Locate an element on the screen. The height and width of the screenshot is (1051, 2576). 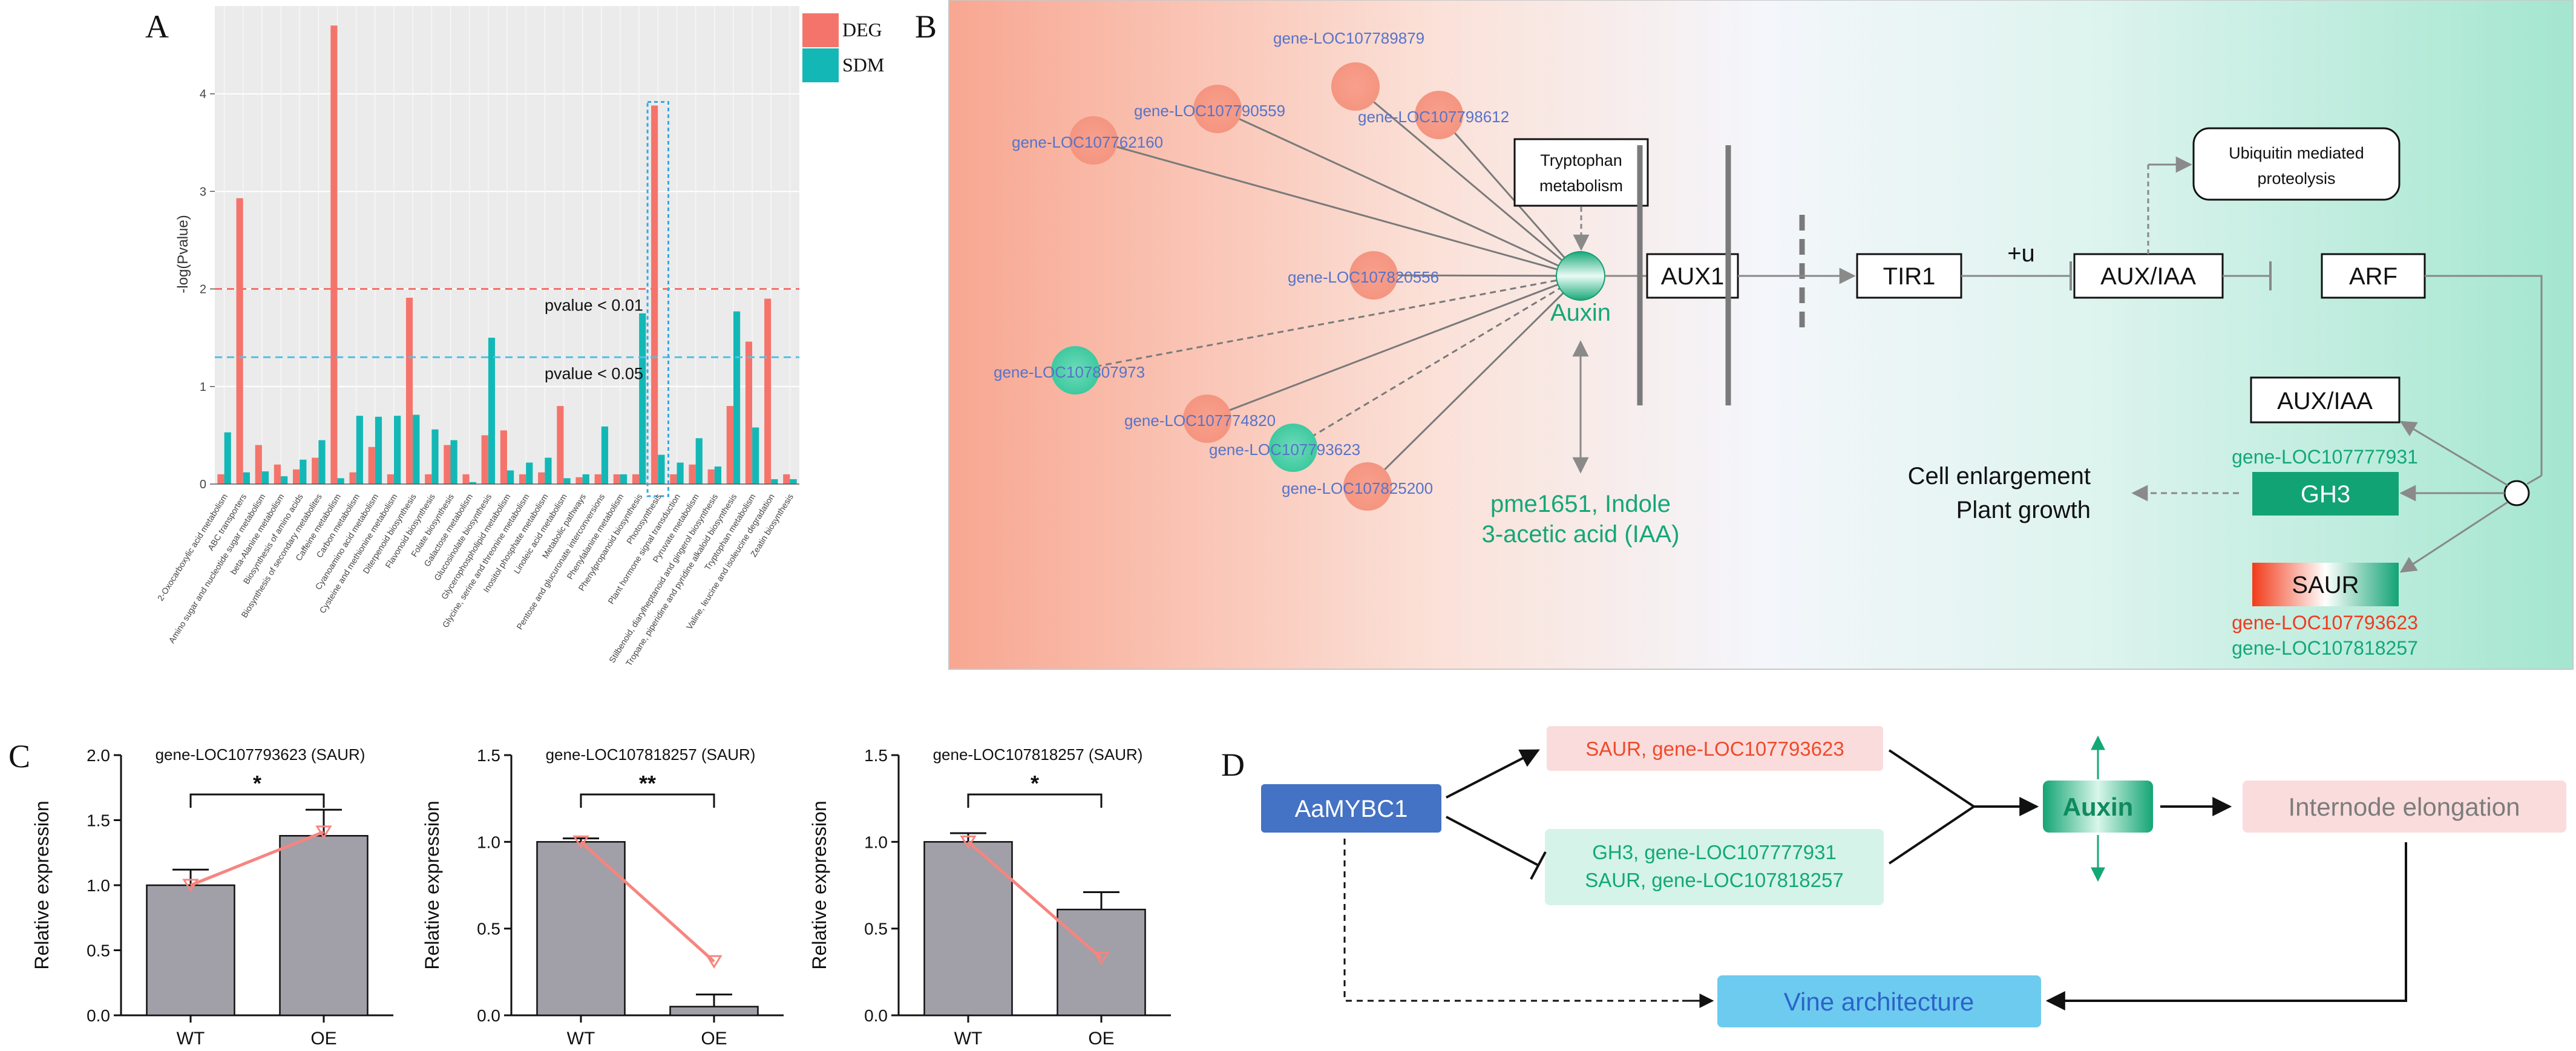
panel-label-c: C is located at coordinates (19, 756).